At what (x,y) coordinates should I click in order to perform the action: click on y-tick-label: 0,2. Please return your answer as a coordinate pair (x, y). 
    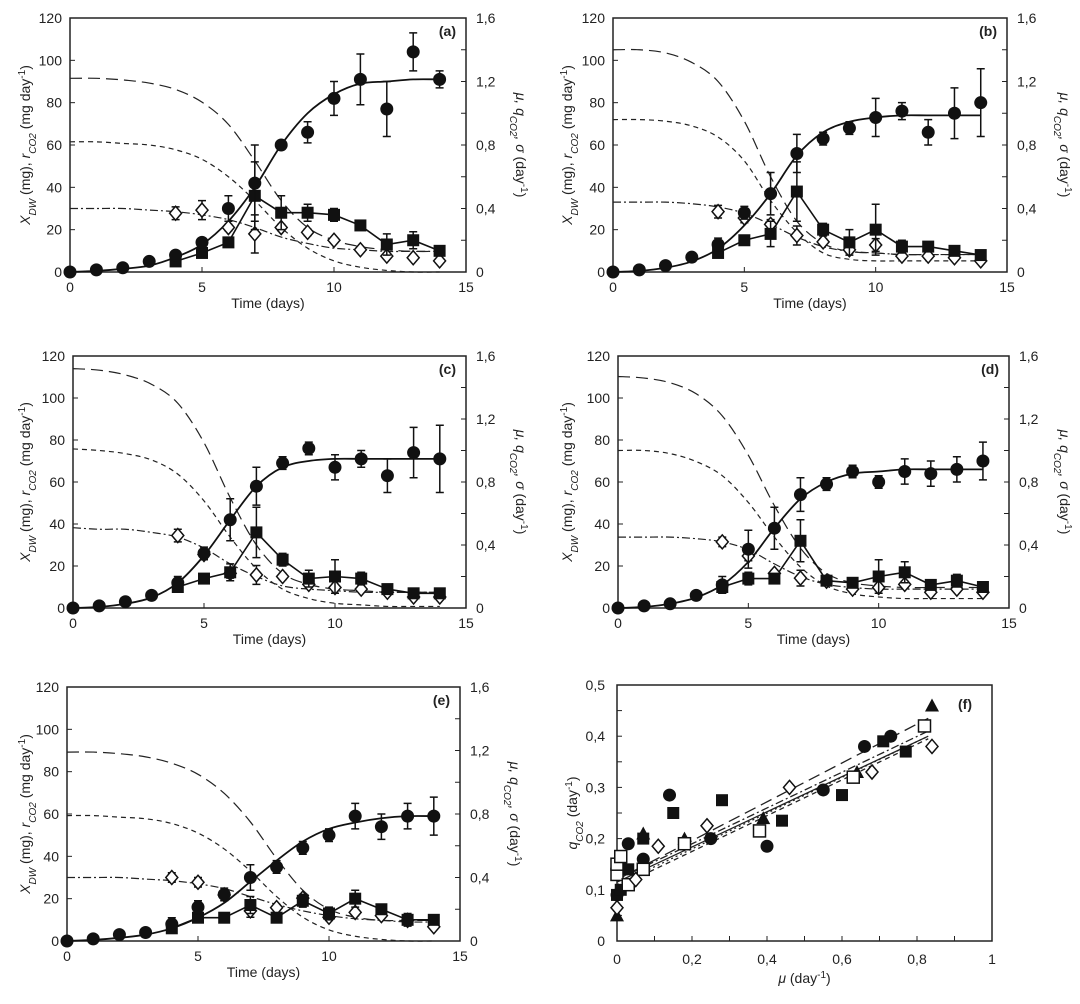
    Looking at the image, I should click on (596, 839).